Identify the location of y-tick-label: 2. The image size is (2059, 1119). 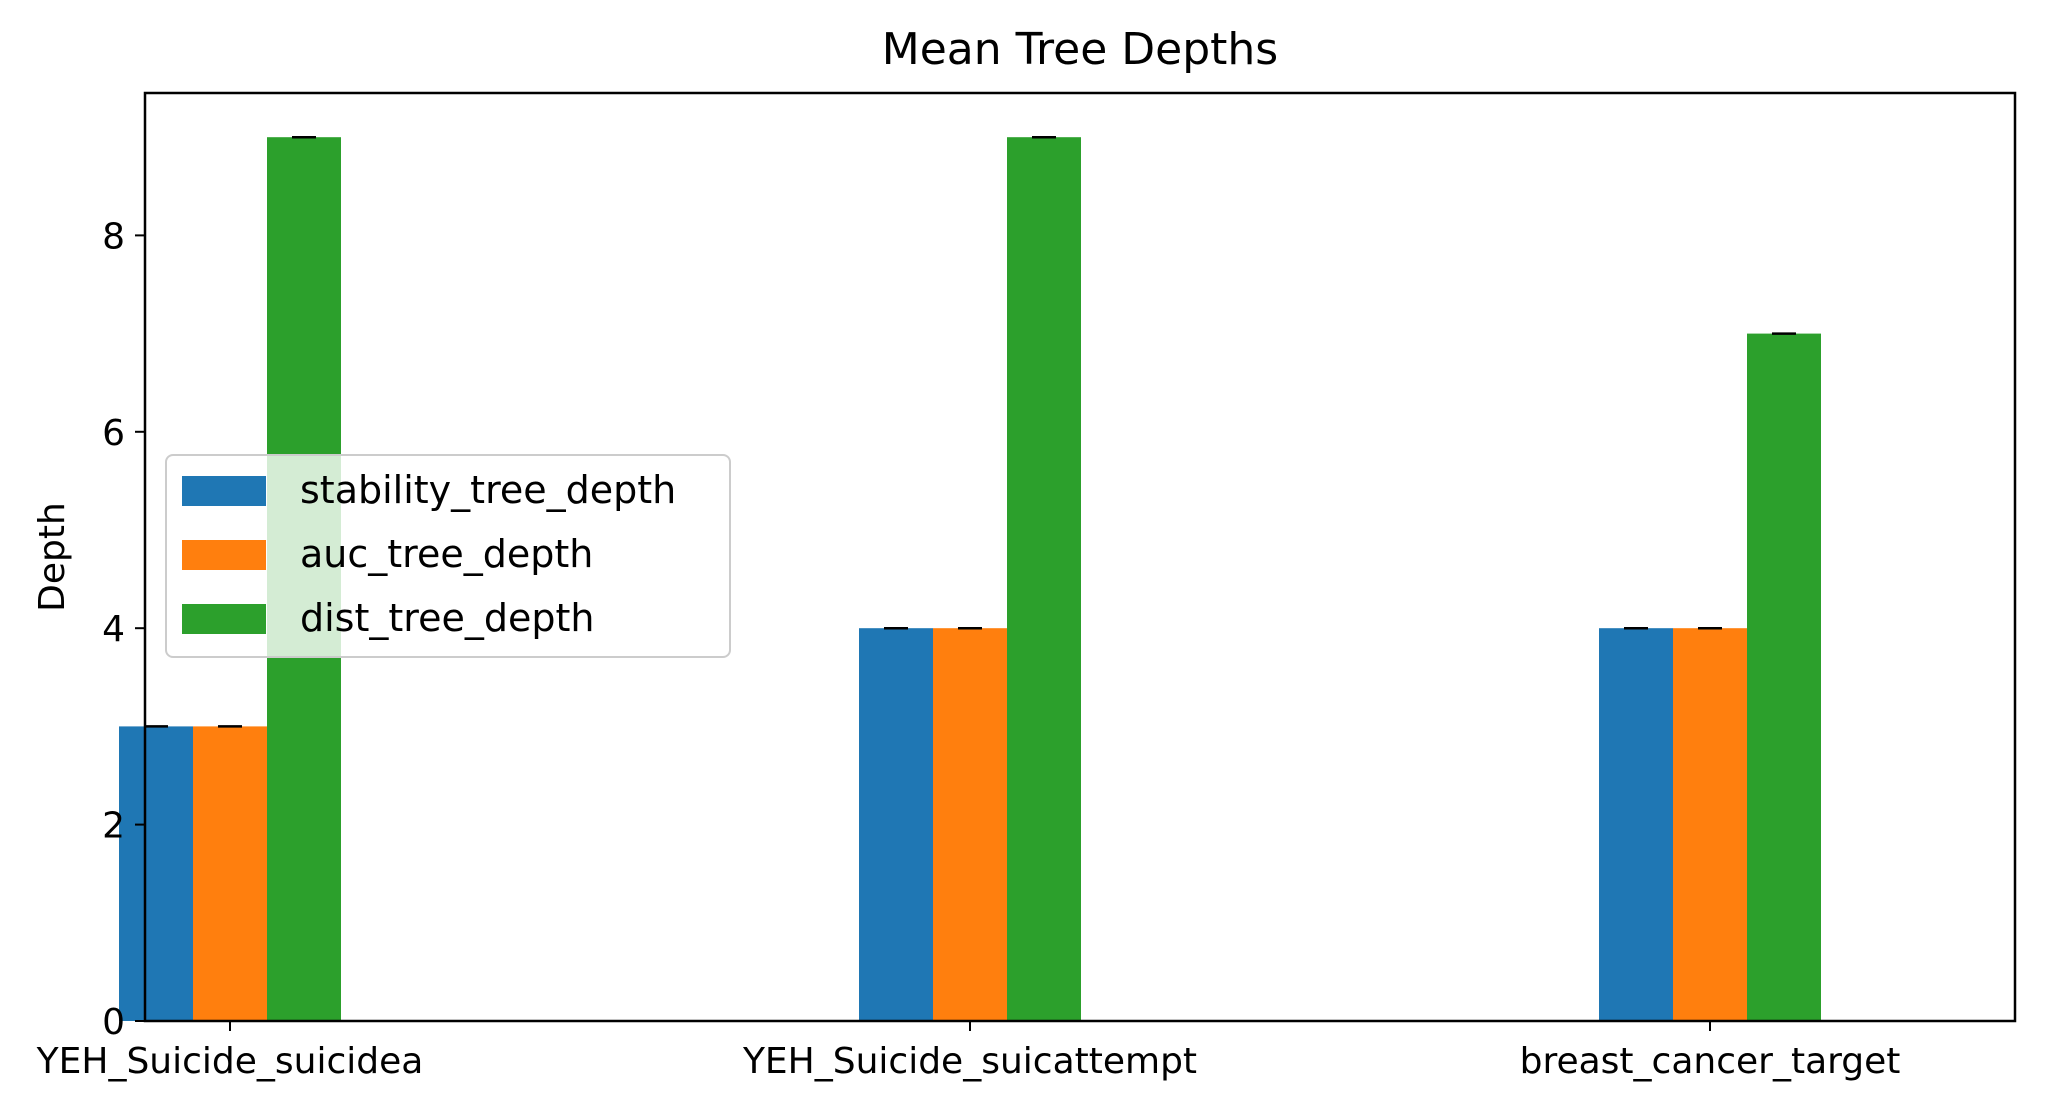
(113, 826).